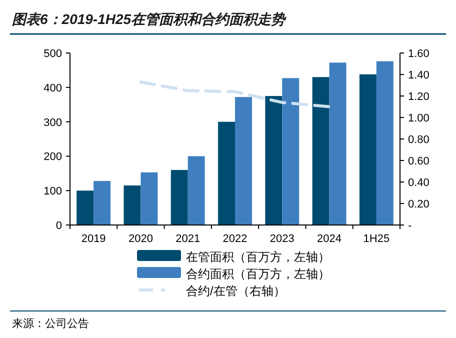  I want to click on x-tick-label: 2021, so click(188, 239).